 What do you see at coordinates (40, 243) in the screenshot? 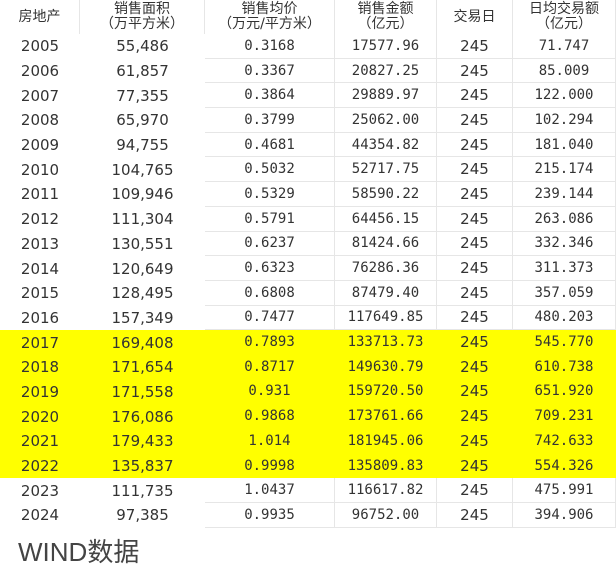
I see `year-cell: 2013` at bounding box center [40, 243].